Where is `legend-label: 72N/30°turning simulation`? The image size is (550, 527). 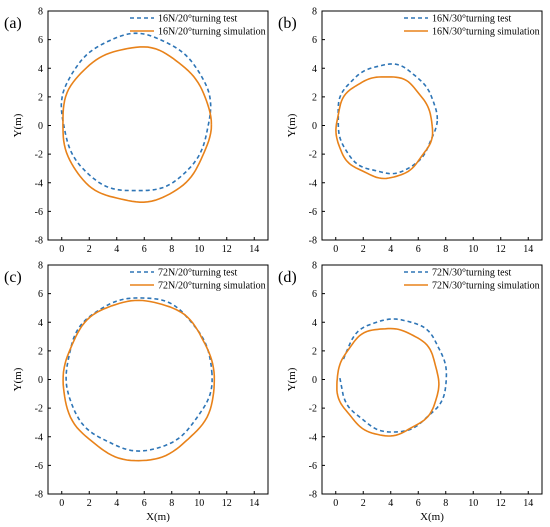
legend-label: 72N/30°turning simulation is located at coordinates (486, 286).